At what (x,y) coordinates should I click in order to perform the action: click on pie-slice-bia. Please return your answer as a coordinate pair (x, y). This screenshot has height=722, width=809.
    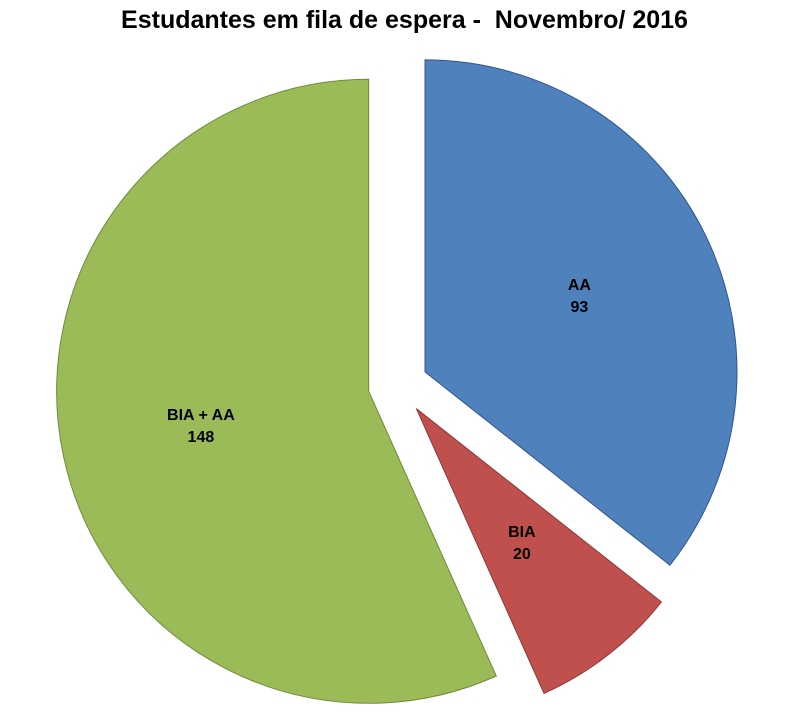
    Looking at the image, I should click on (539, 551).